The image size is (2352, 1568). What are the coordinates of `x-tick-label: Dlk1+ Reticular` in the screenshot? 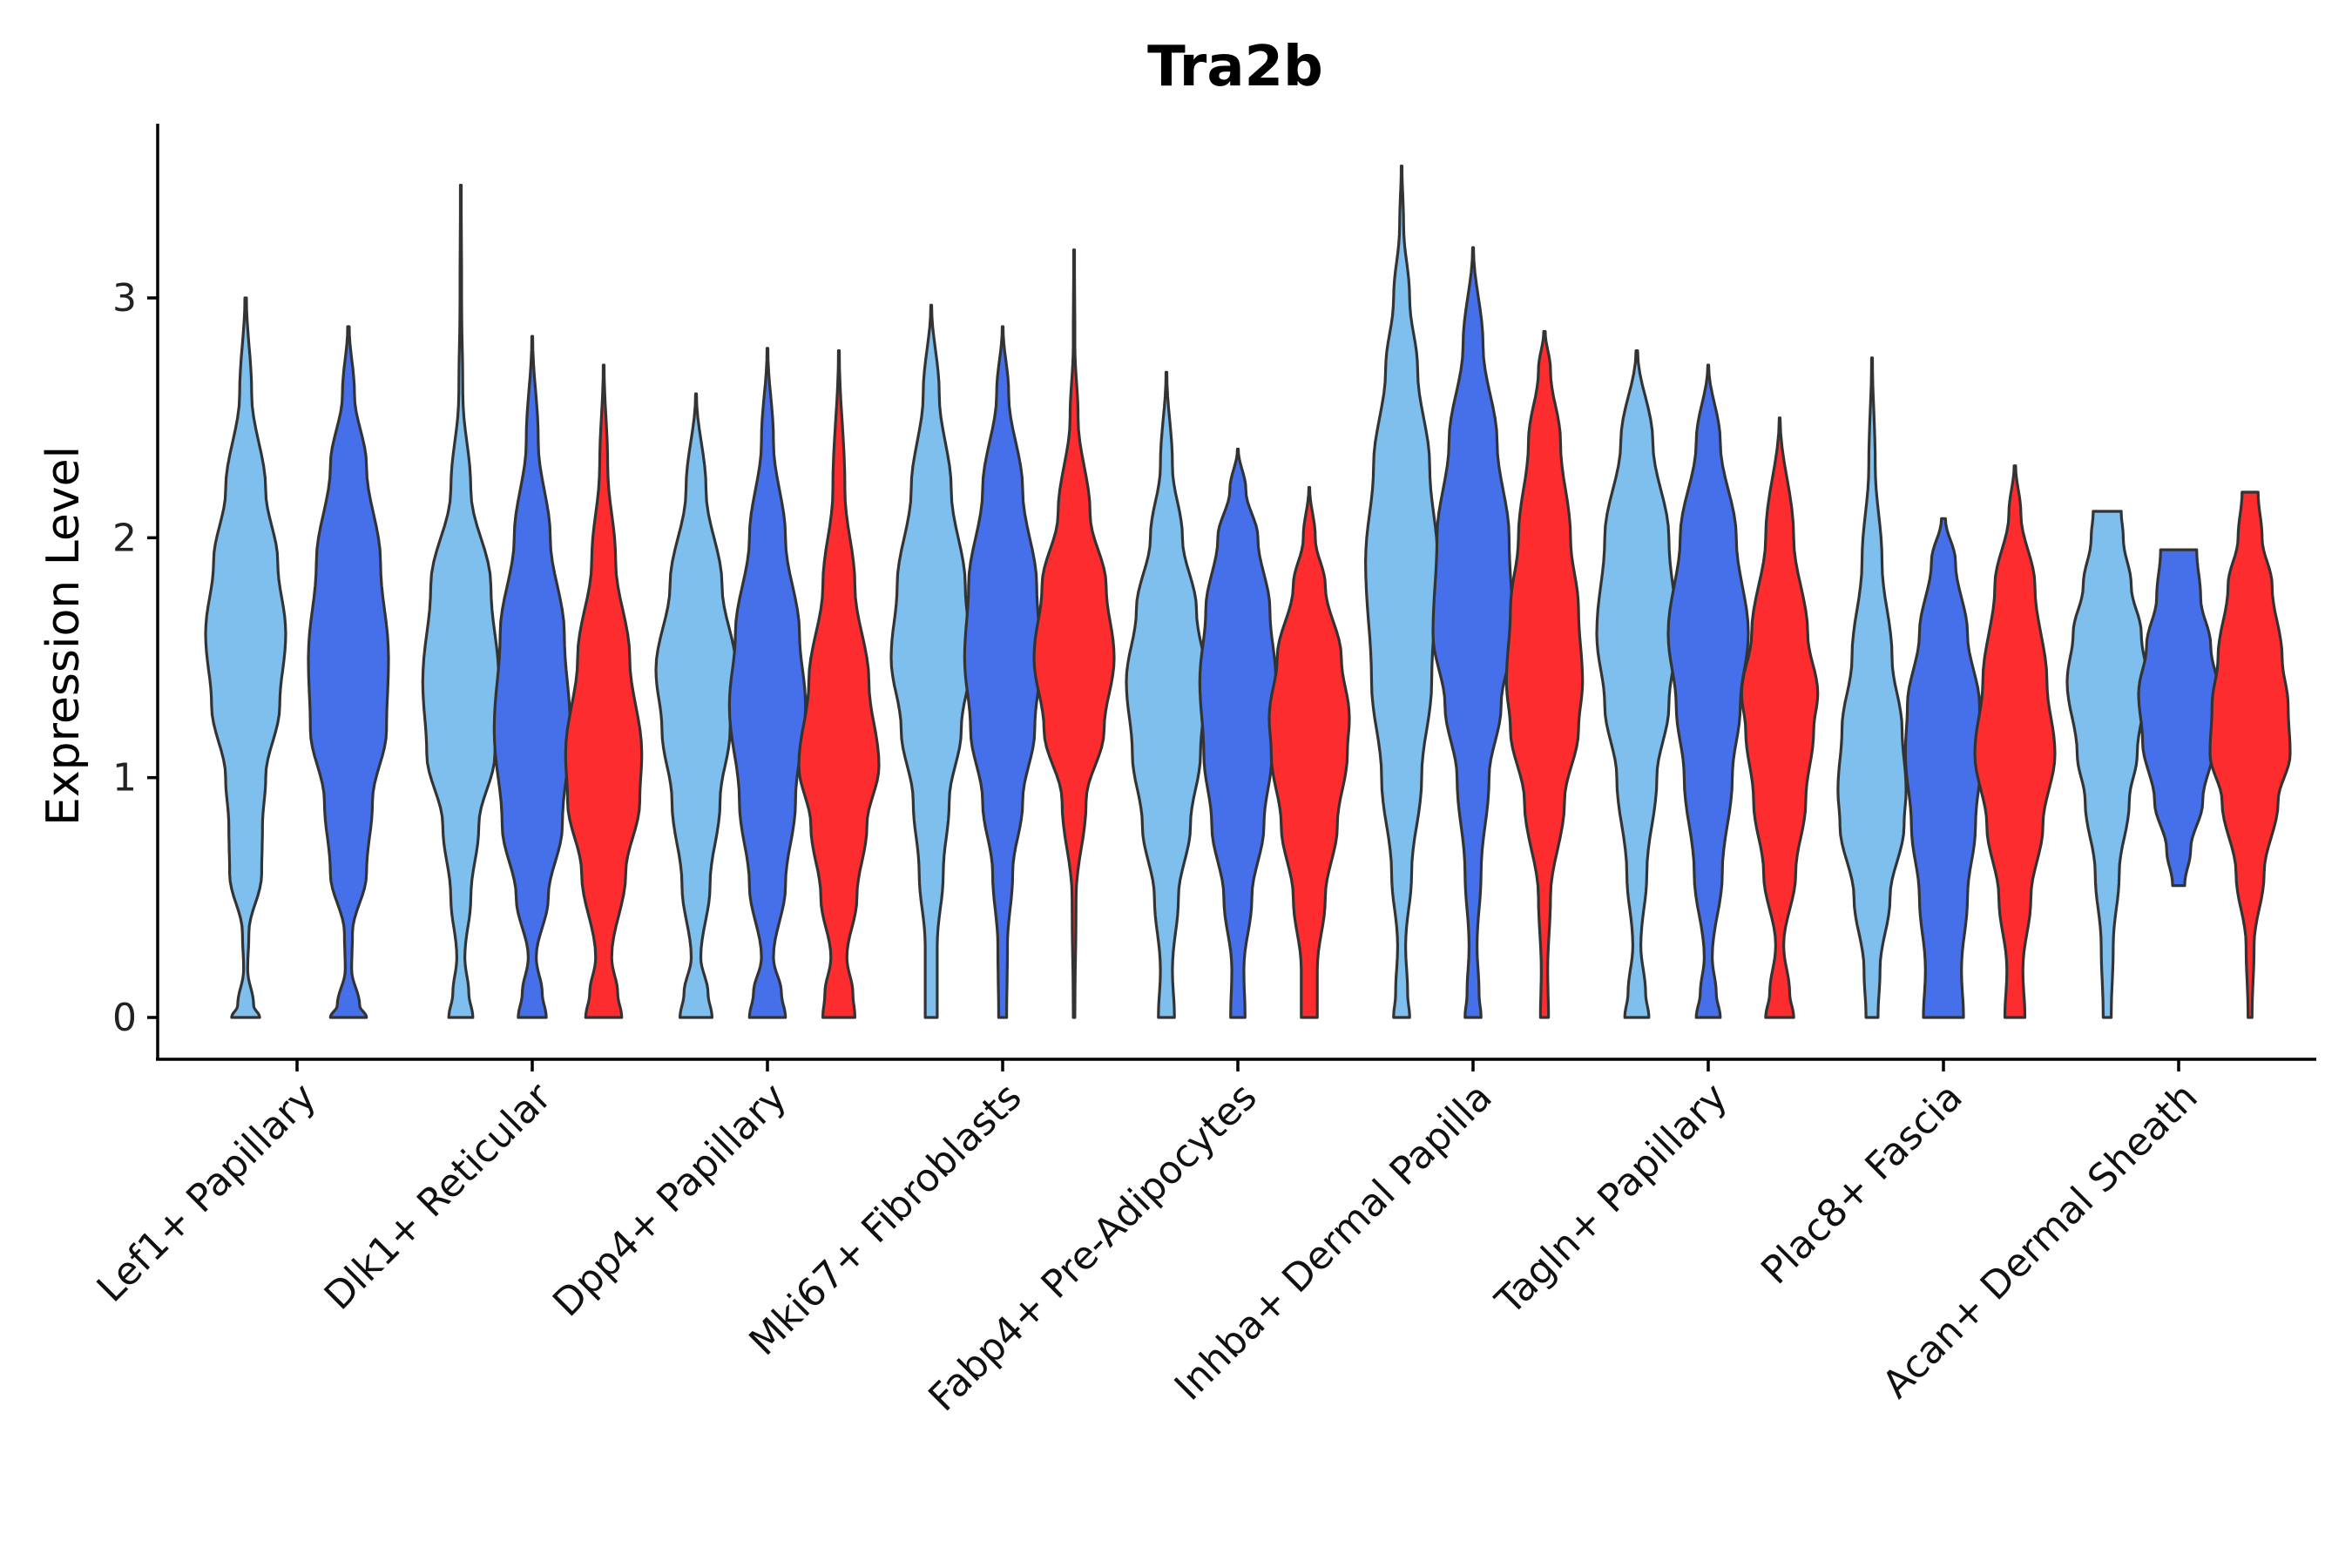 It's located at (438, 1196).